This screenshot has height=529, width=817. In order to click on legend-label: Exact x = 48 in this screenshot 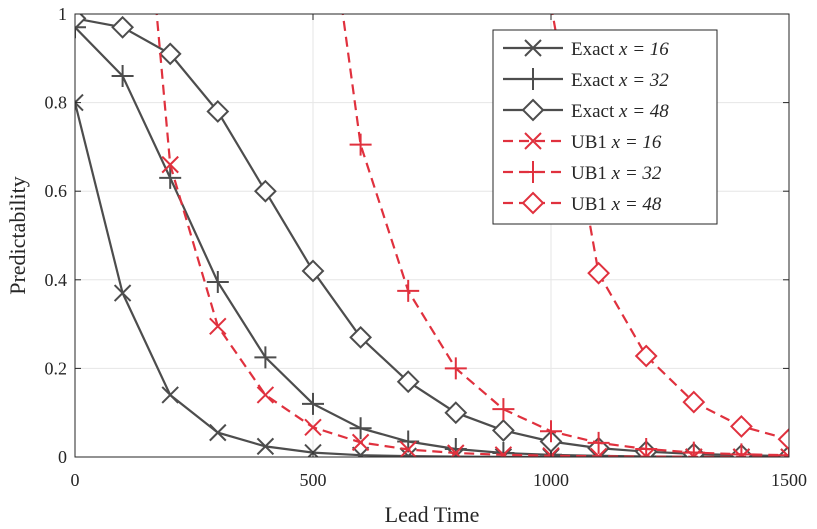, I will do `click(620, 111)`.